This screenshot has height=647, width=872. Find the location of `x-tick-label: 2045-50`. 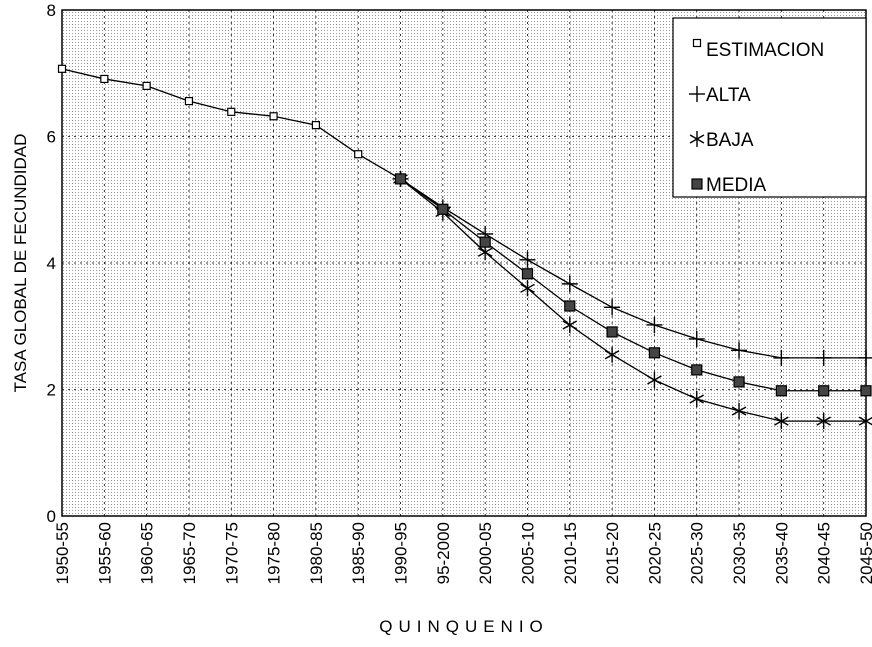

x-tick-label: 2045-50 is located at coordinates (864, 553).